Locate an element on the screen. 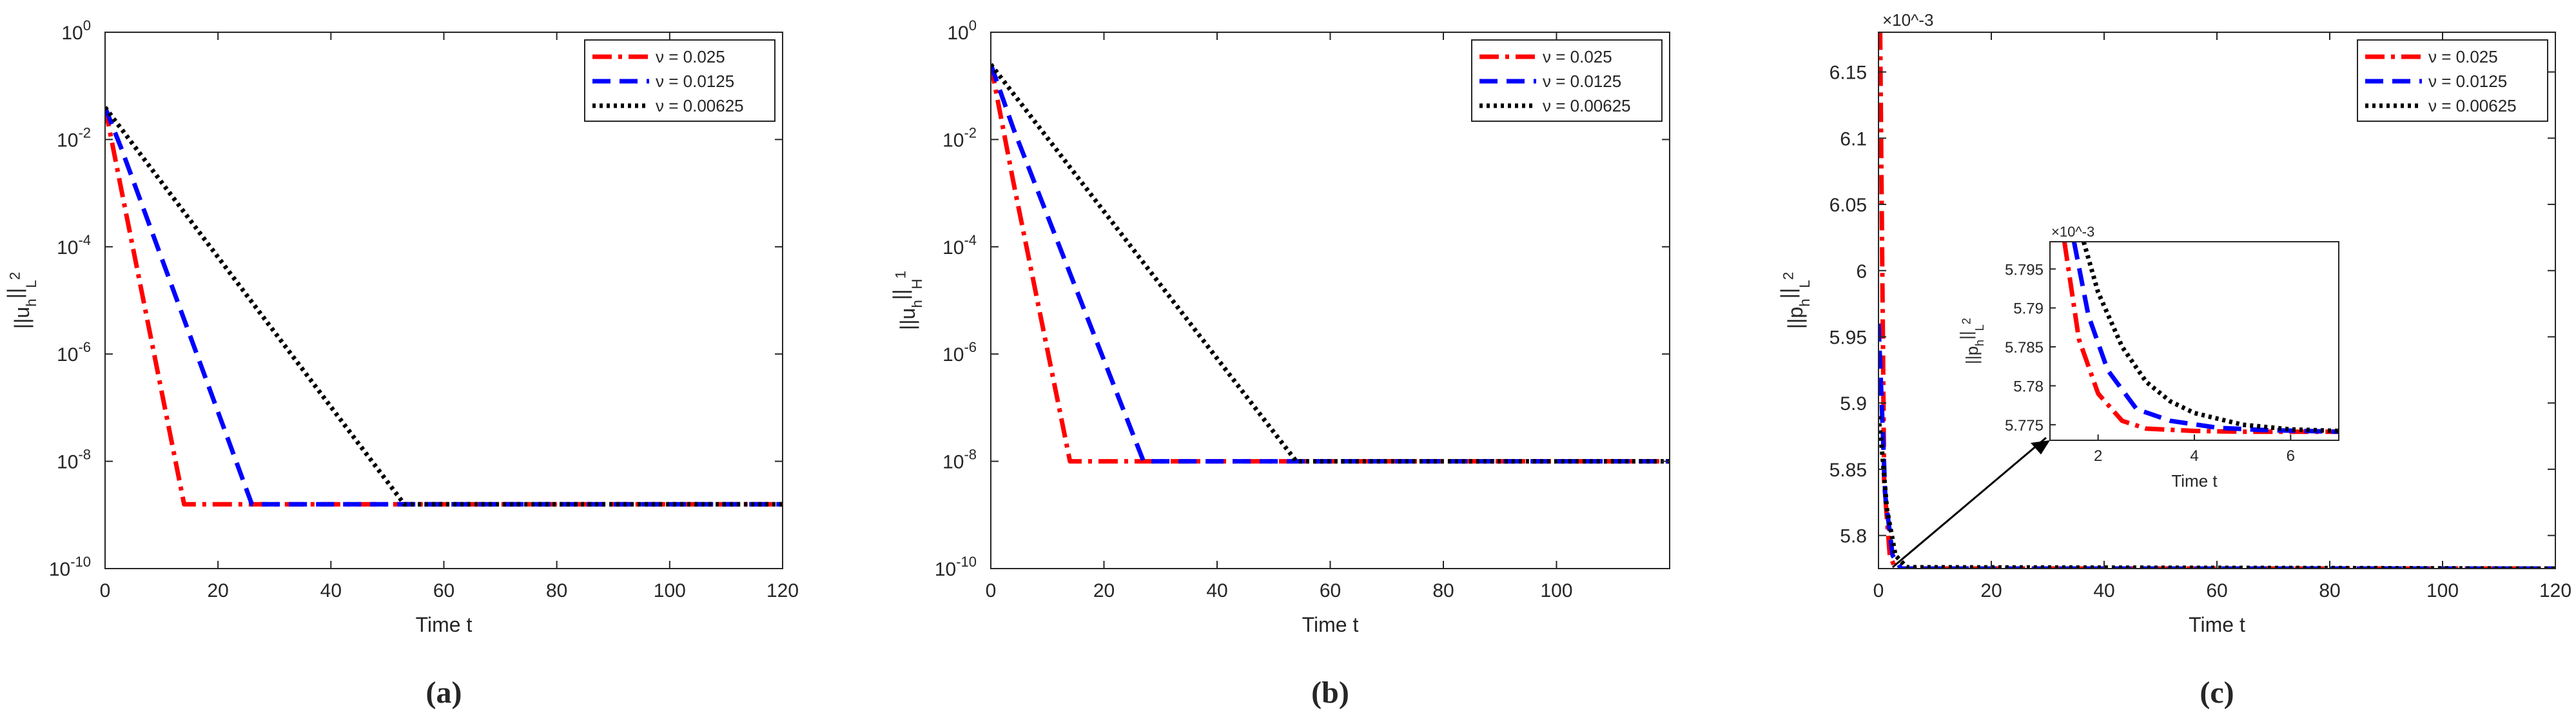 The height and width of the screenshot is (722, 2576). inset-y-tick-label: 5.785 is located at coordinates (2025, 347).